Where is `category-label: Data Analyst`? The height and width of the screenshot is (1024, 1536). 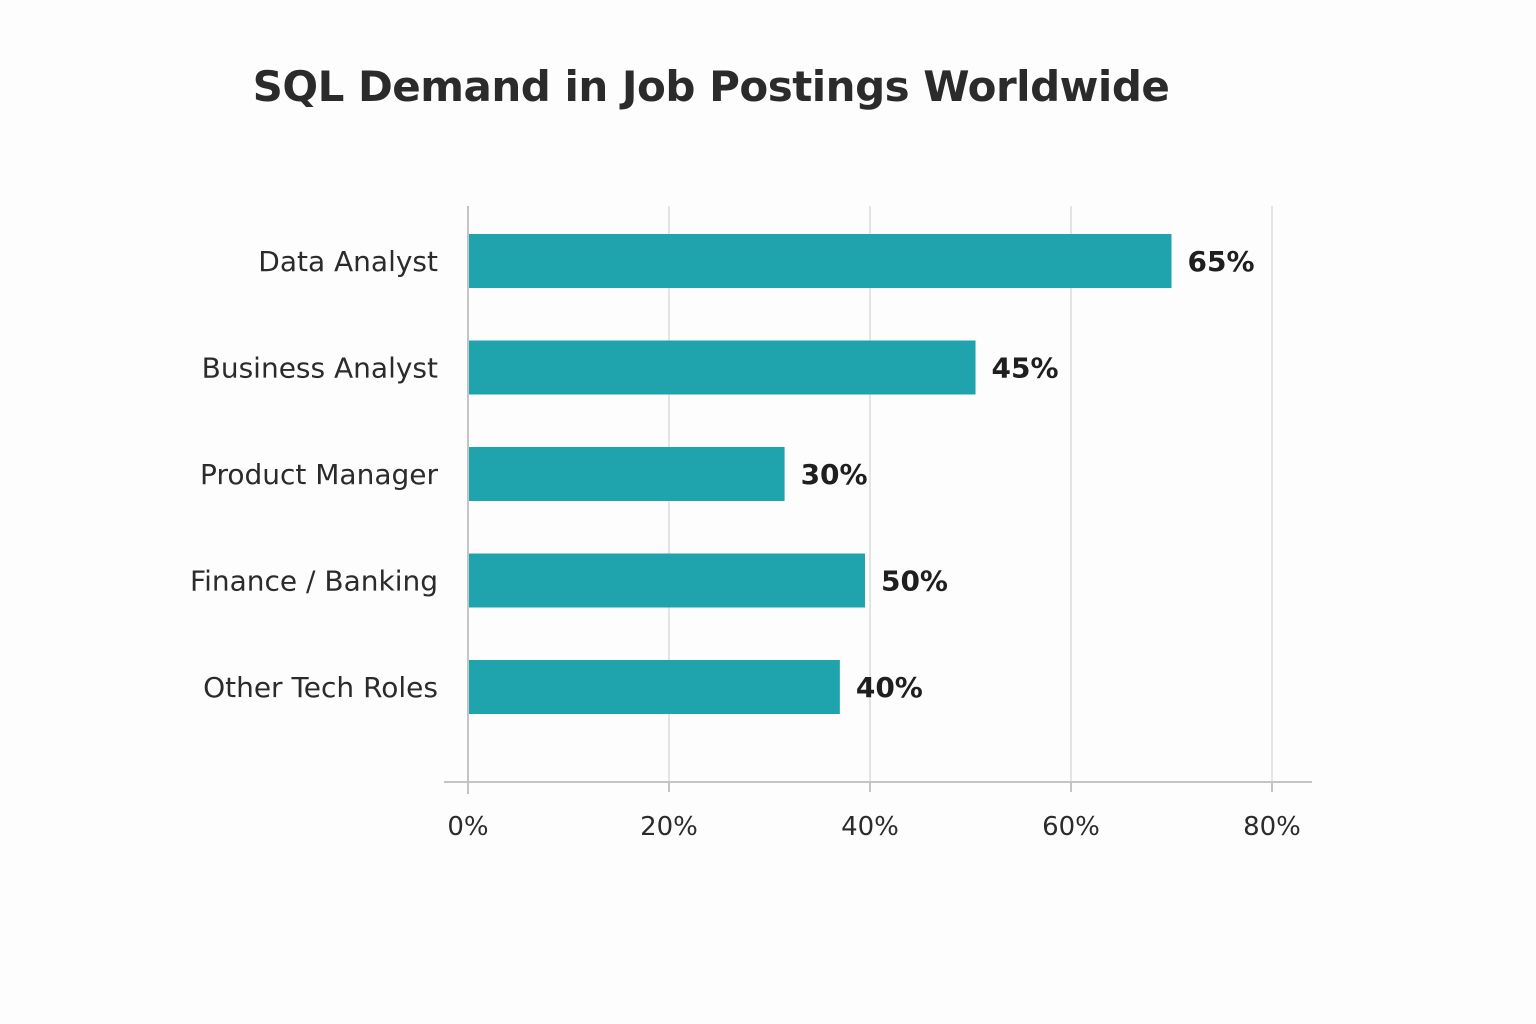
category-label: Data Analyst is located at coordinates (348, 261).